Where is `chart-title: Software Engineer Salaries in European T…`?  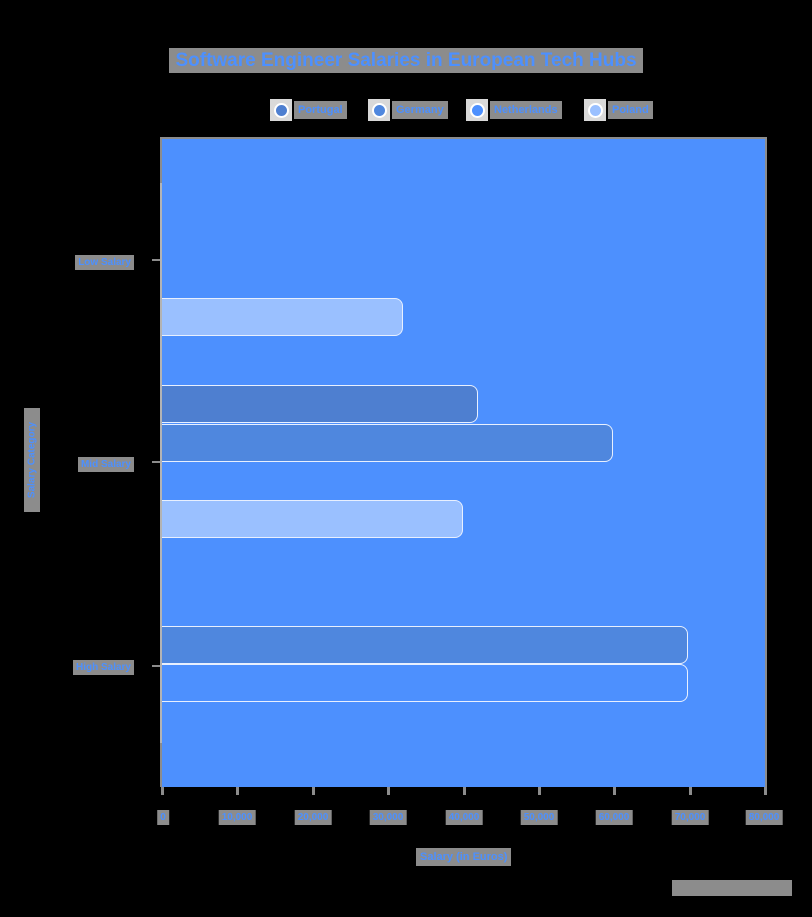
chart-title: Software Engineer Salaries in European T… is located at coordinates (406, 60).